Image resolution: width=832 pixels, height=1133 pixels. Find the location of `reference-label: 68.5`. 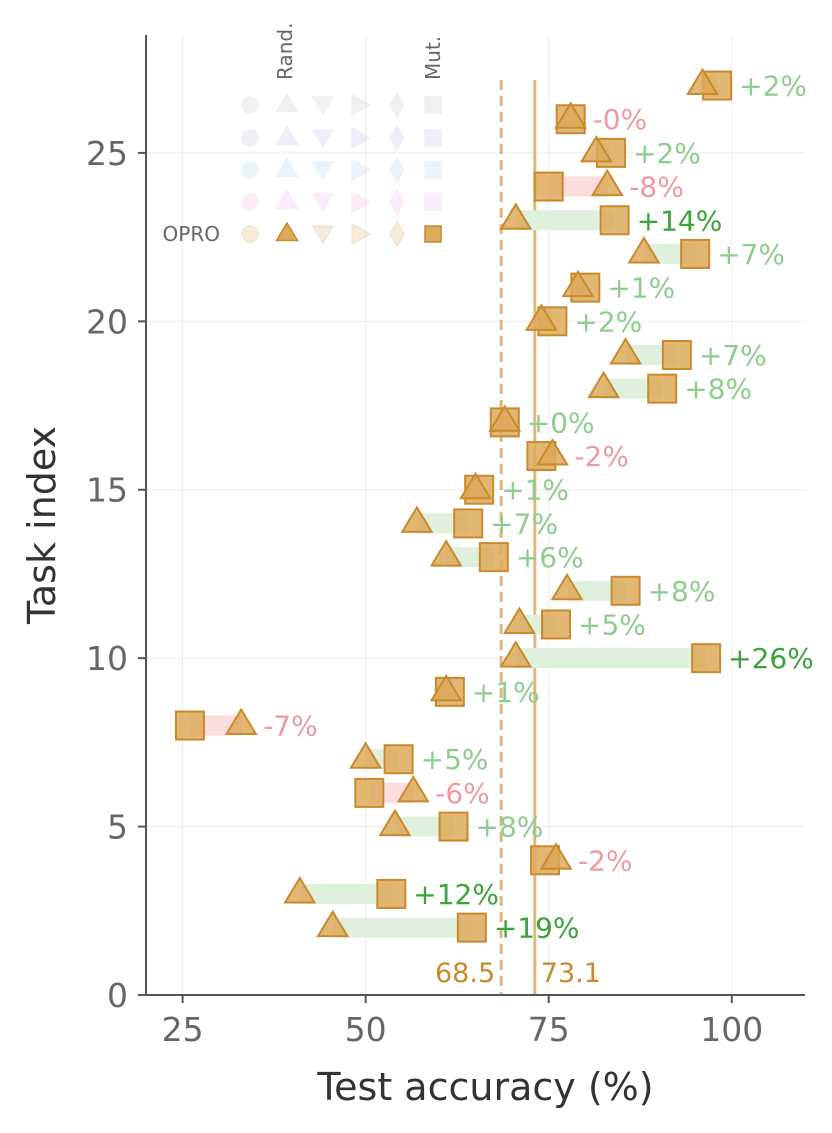

reference-label: 68.5 is located at coordinates (465, 973).